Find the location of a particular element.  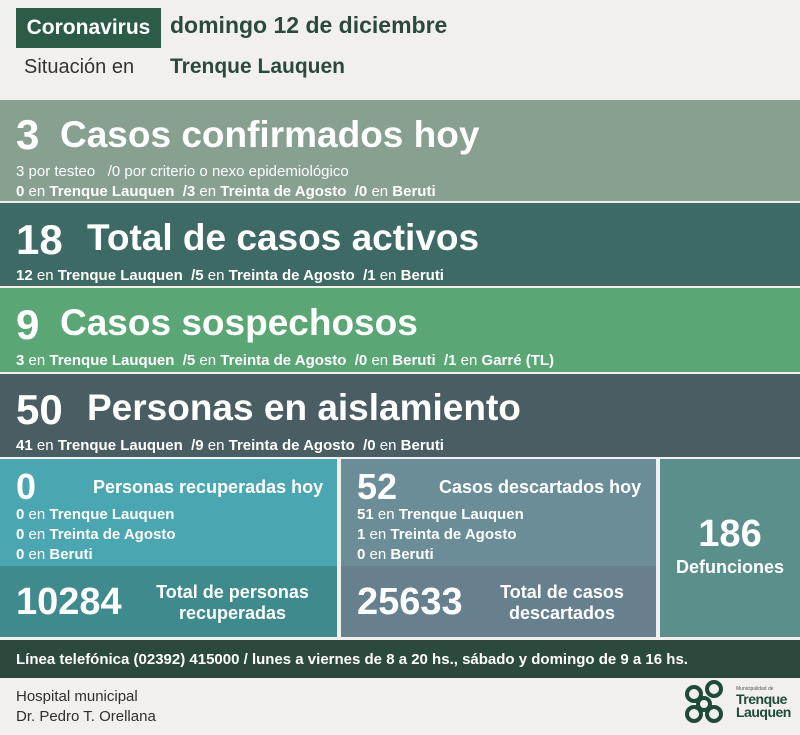

discarded-location-line: 51 en Trenque Lauquen is located at coordinates (440, 515).